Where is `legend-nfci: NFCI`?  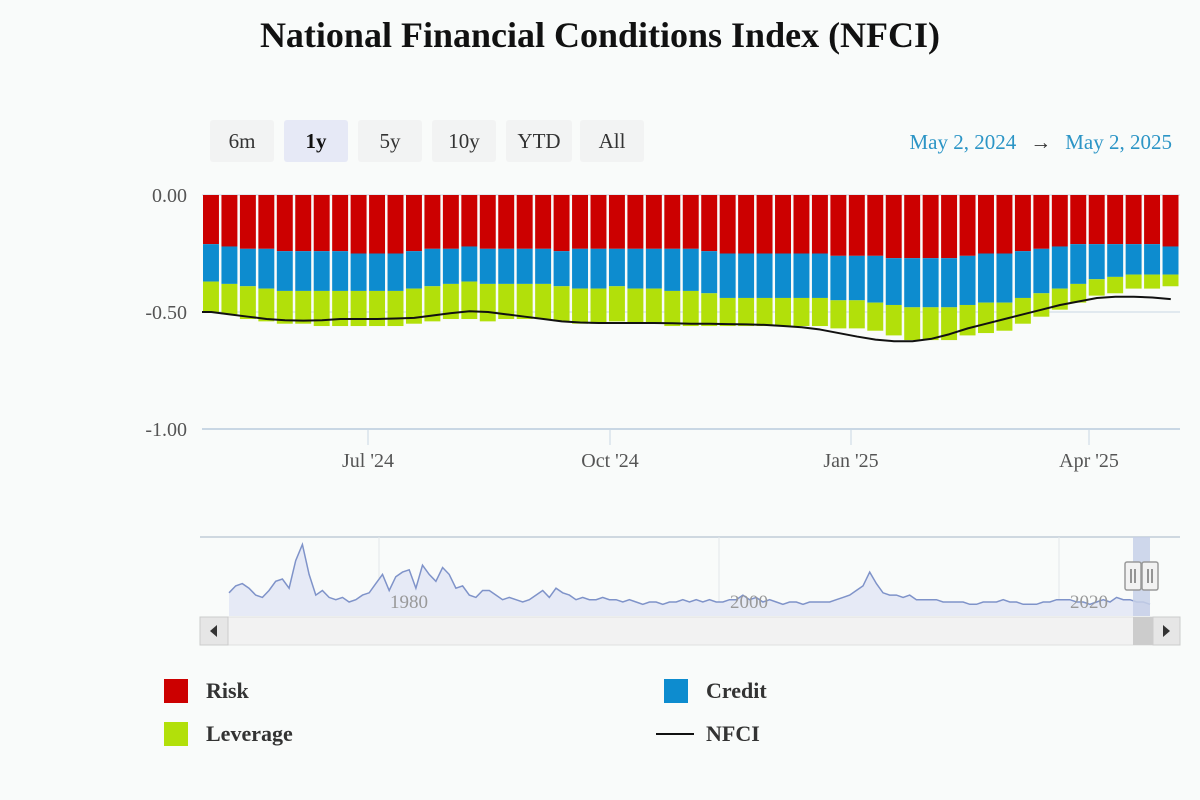 legend-nfci: NFCI is located at coordinates (708, 734).